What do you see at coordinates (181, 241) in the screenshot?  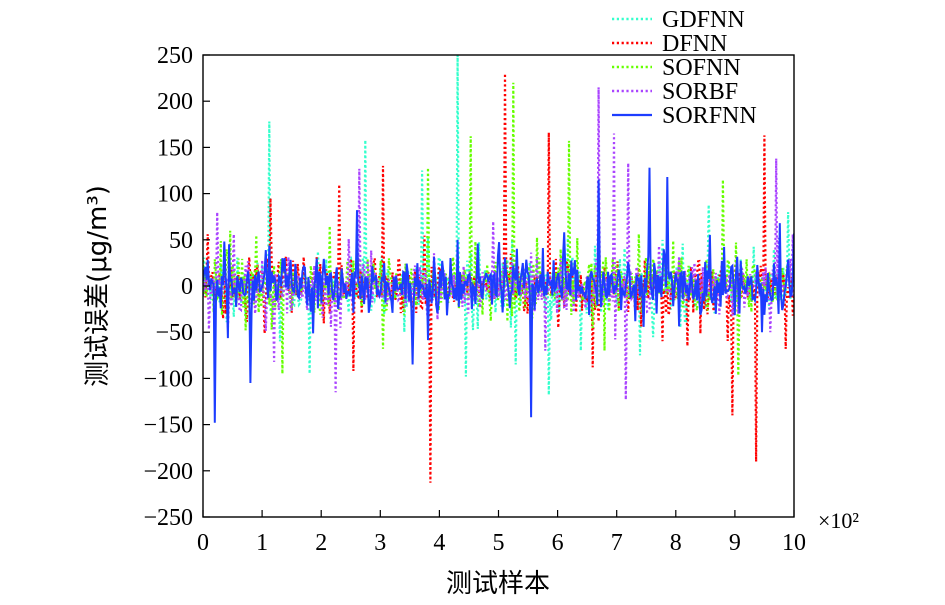 I see `y-tick-label: 50` at bounding box center [181, 241].